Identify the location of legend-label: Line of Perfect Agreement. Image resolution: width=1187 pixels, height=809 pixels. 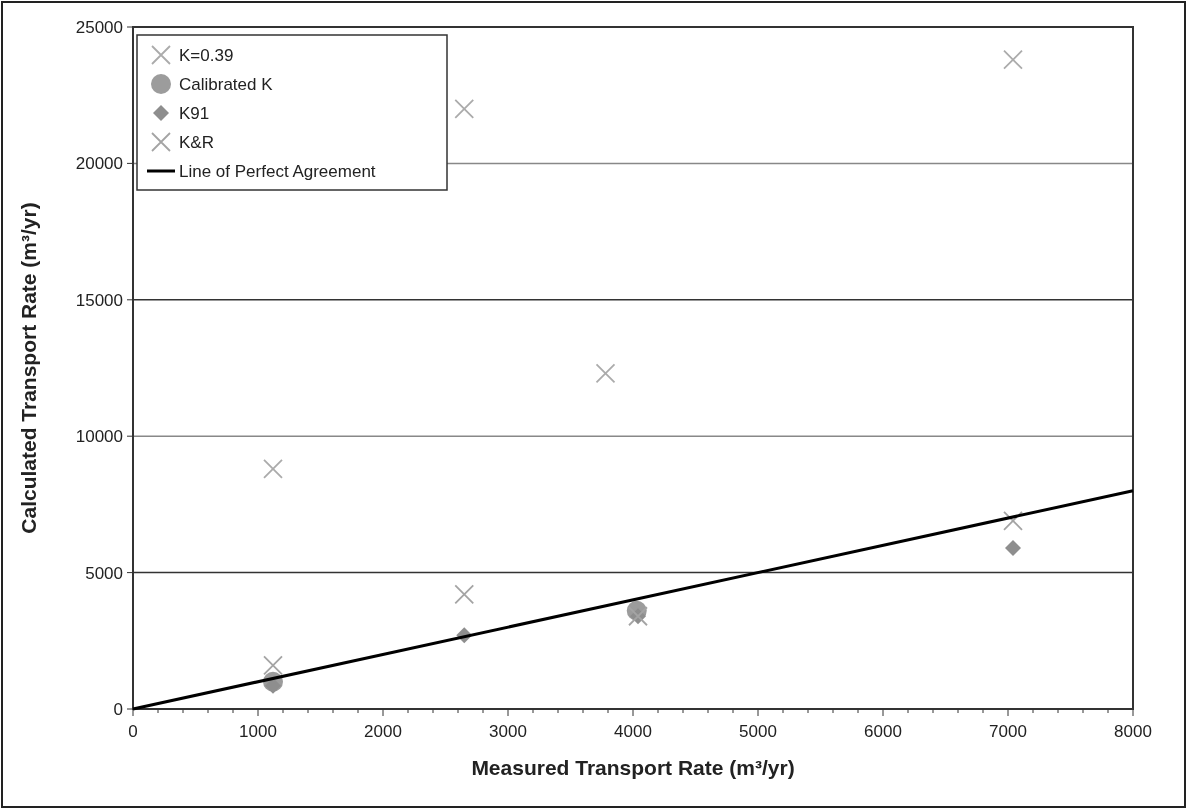
(277, 171).